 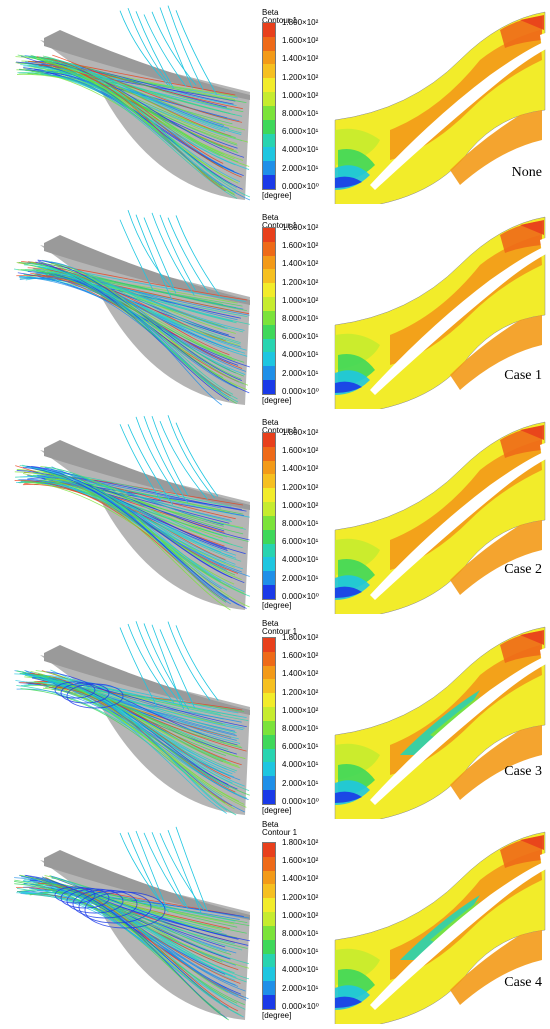 I want to click on blade-contour, so click(x=441, y=927).